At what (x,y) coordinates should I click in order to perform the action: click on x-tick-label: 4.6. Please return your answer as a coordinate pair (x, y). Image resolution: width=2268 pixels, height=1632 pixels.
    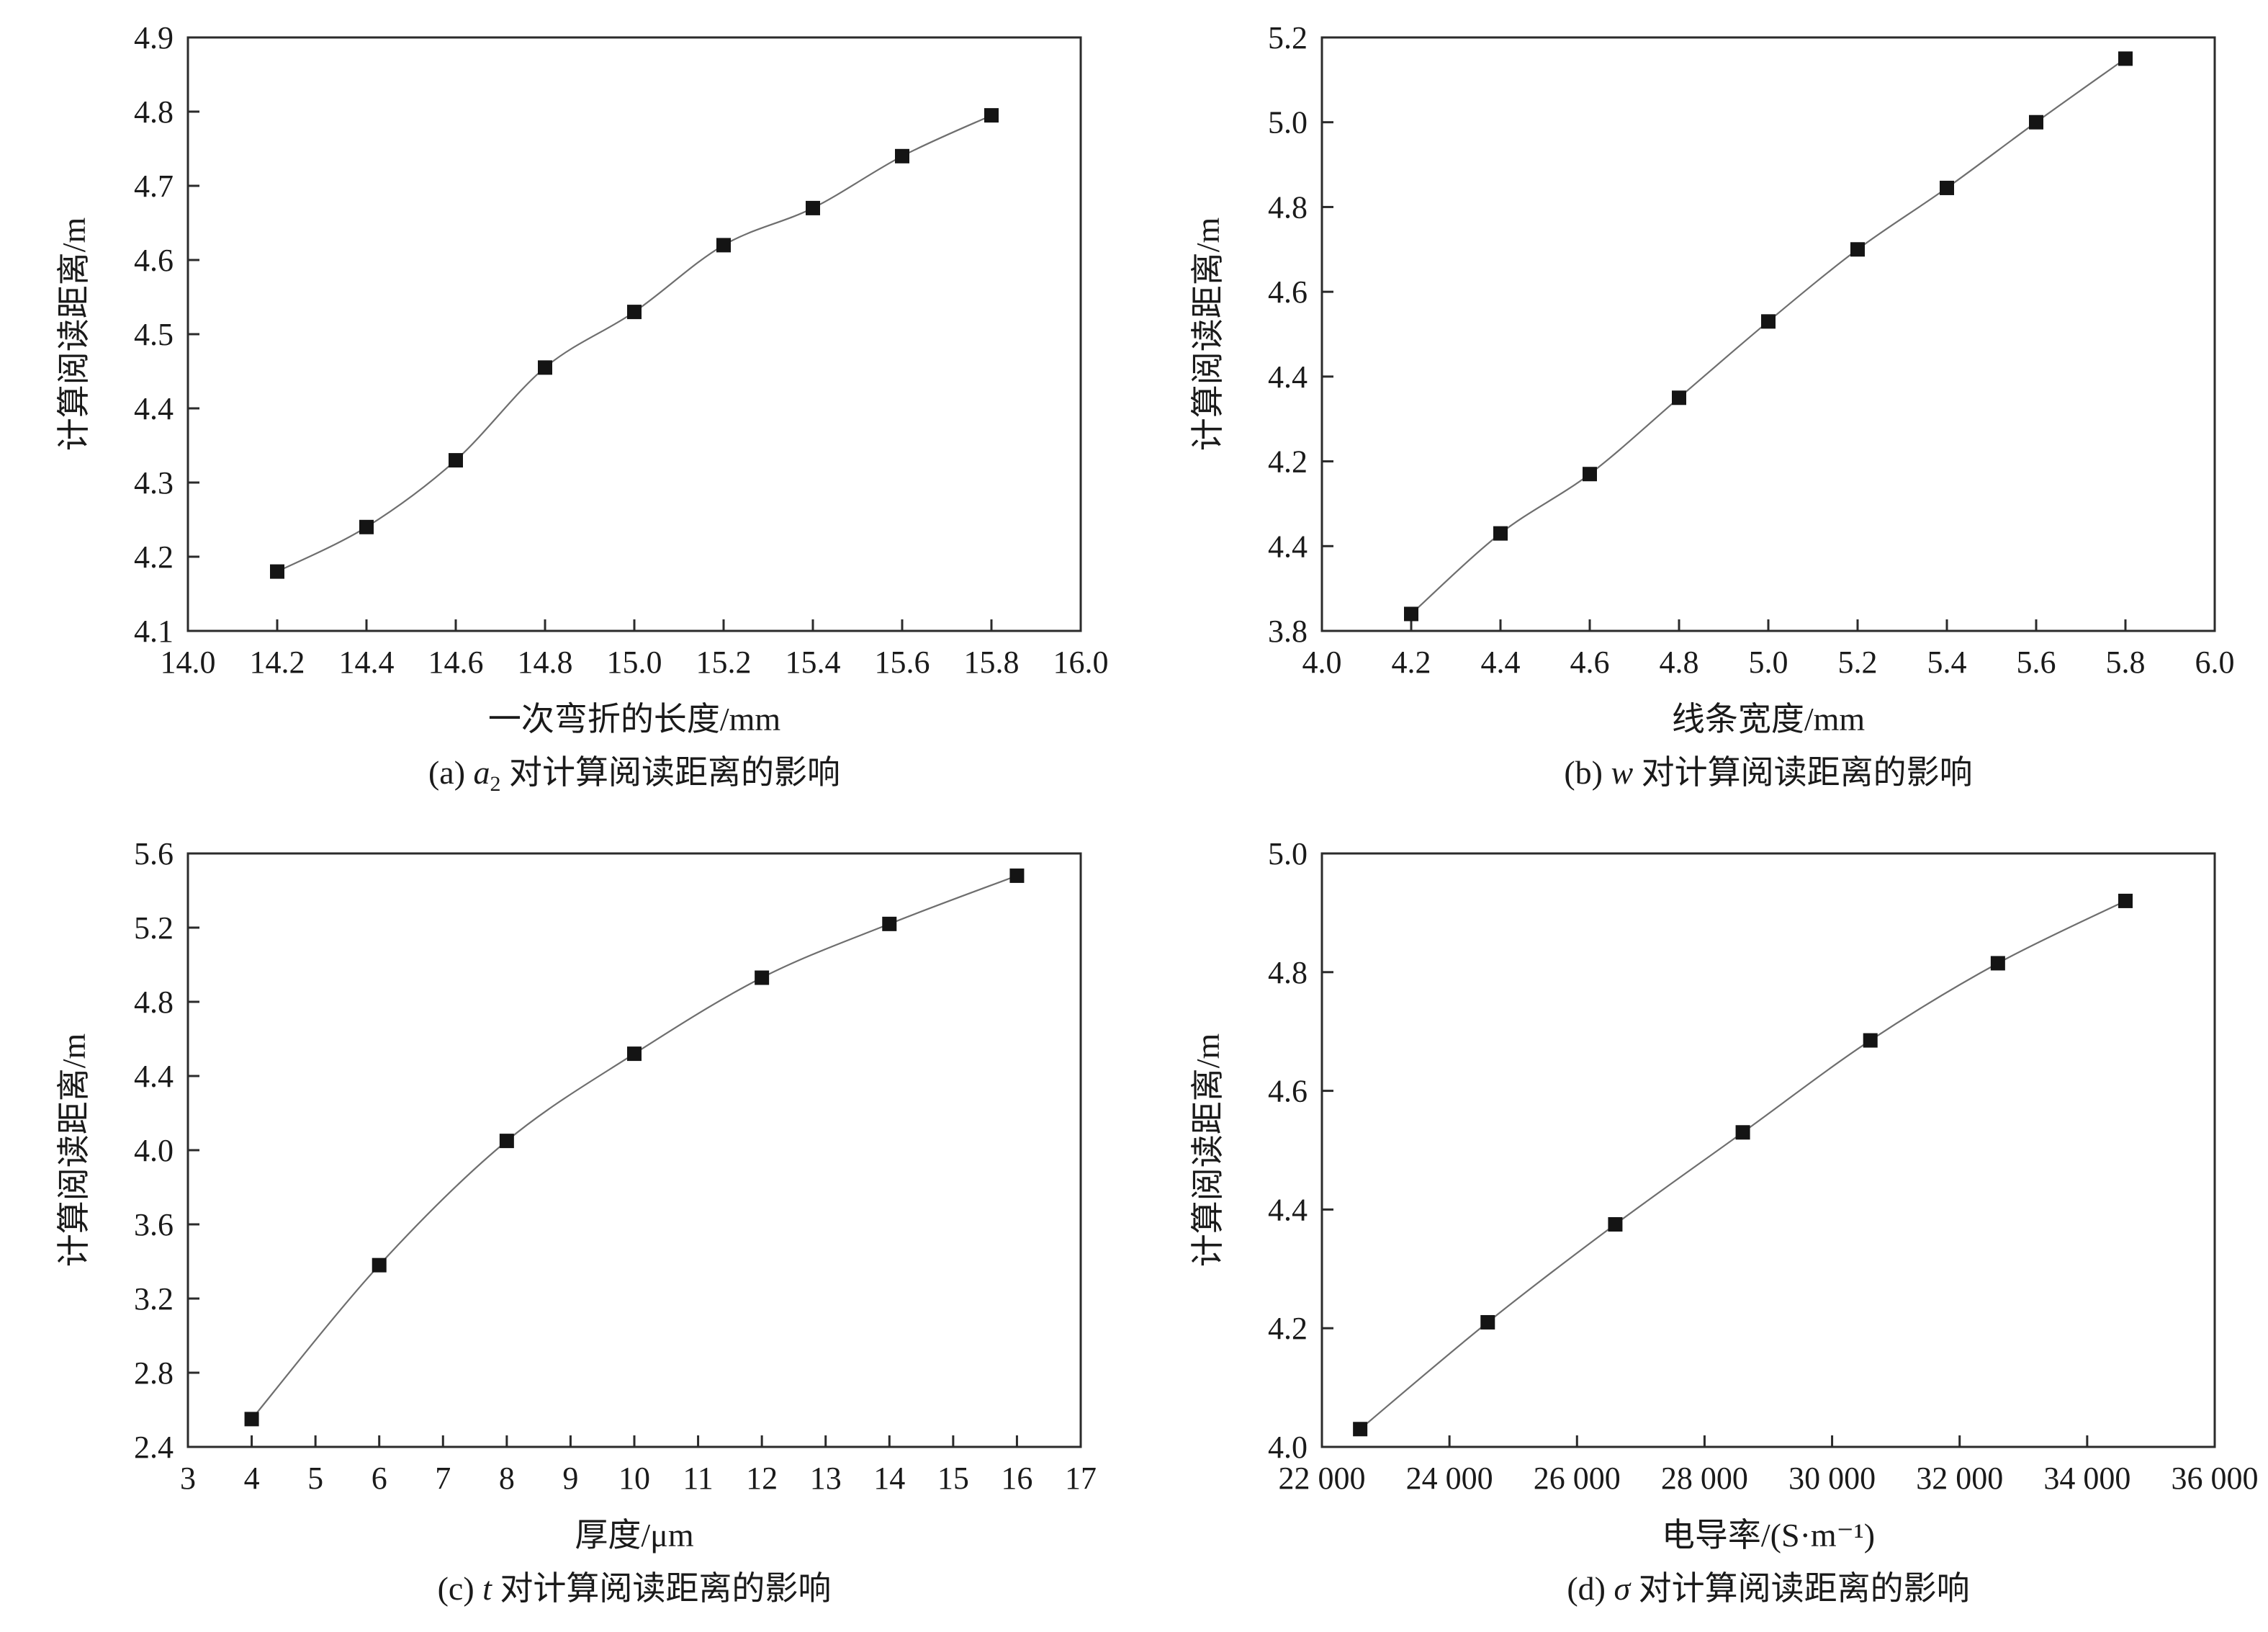
    Looking at the image, I should click on (1590, 662).